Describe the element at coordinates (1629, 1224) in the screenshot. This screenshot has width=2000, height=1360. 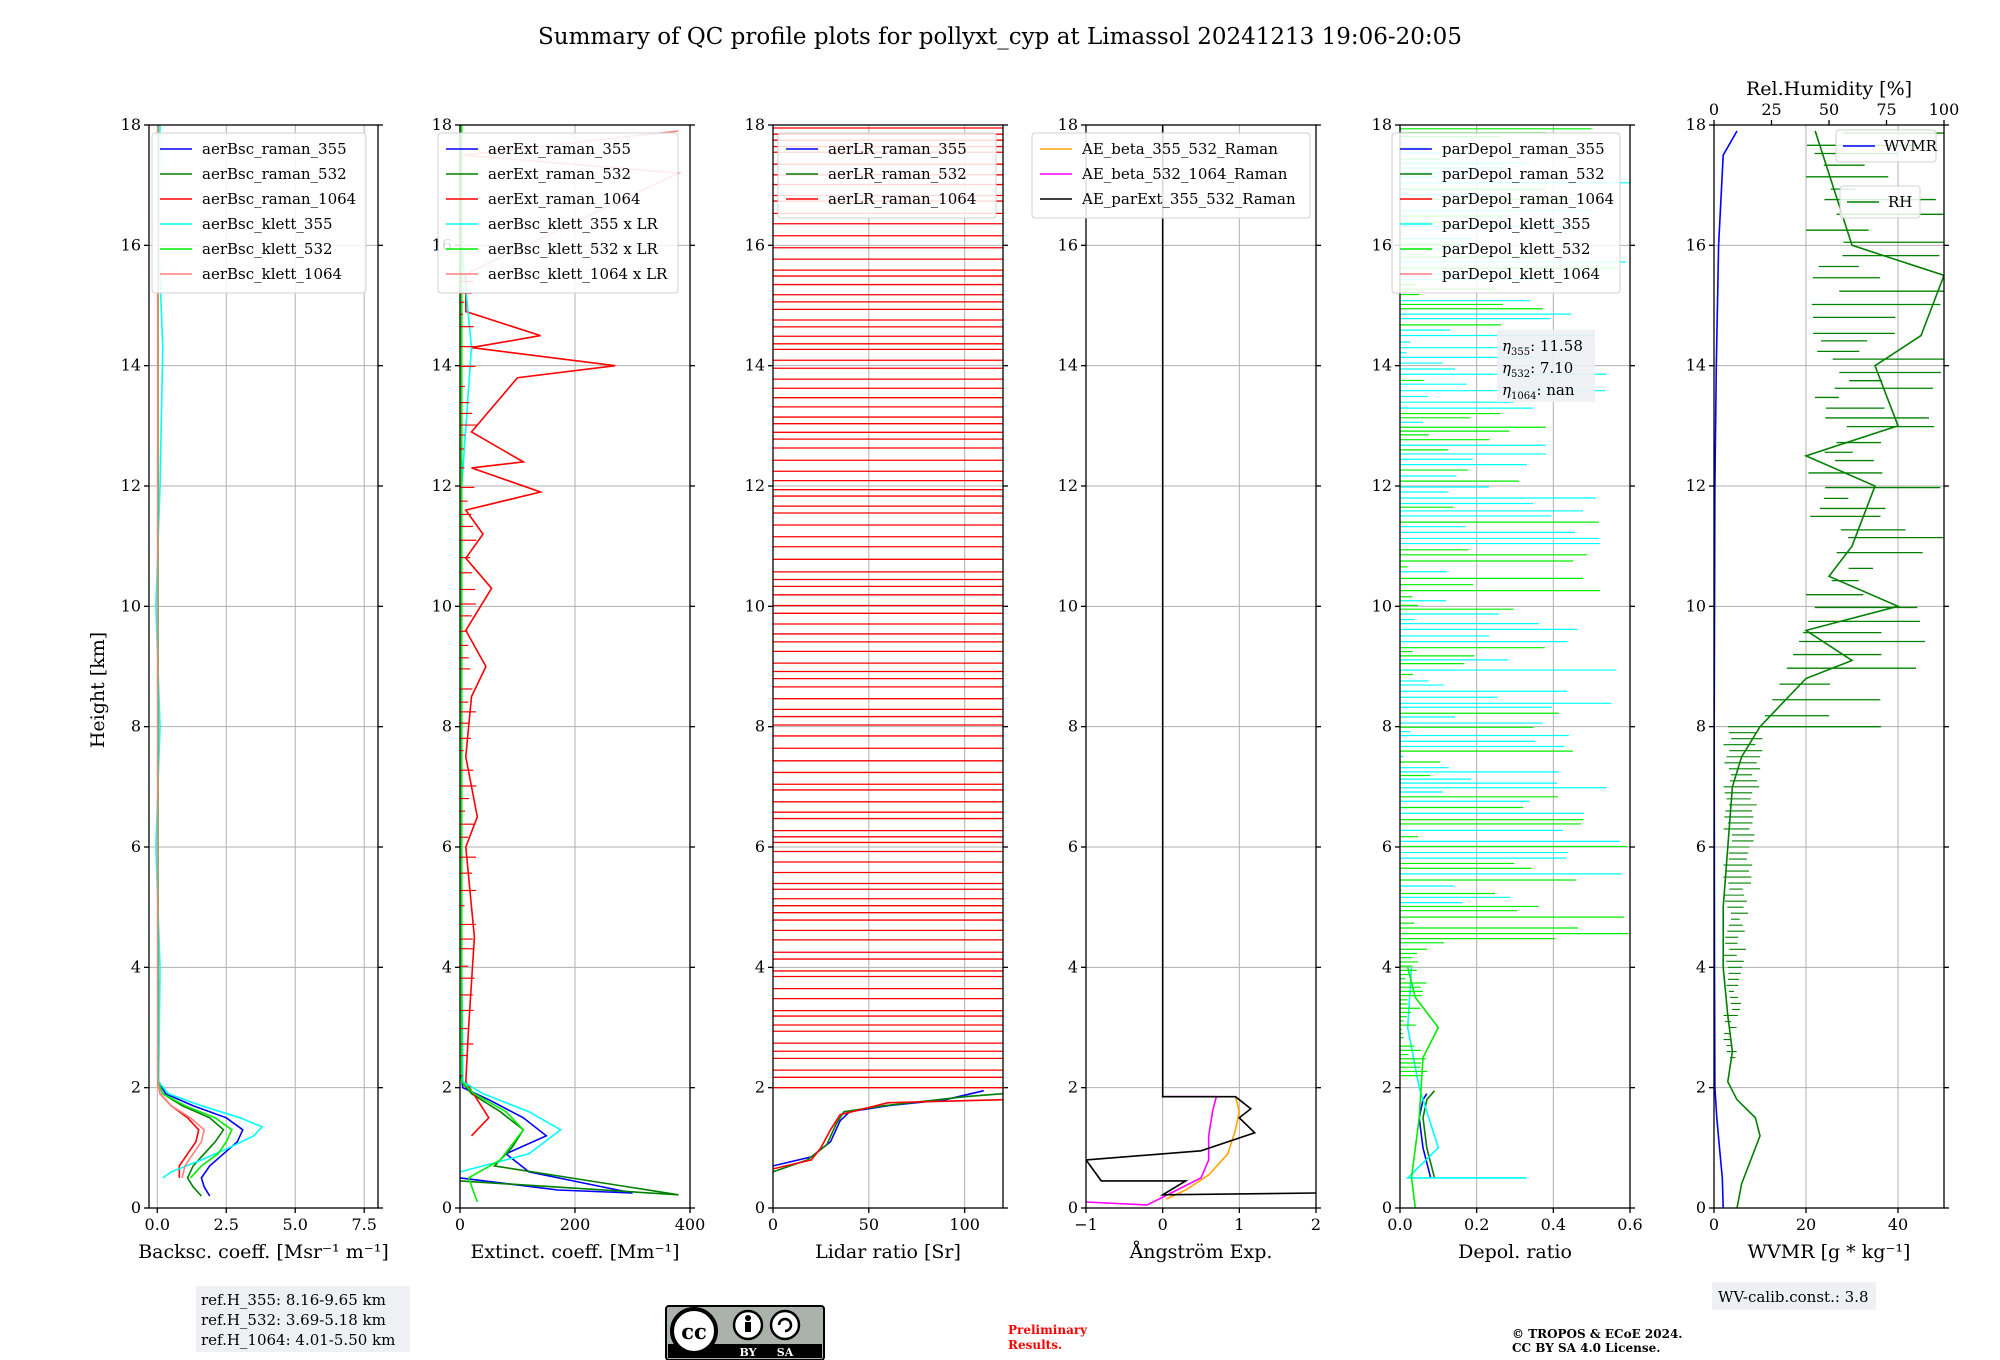
I see `x-tick-label: 0.6` at that location.